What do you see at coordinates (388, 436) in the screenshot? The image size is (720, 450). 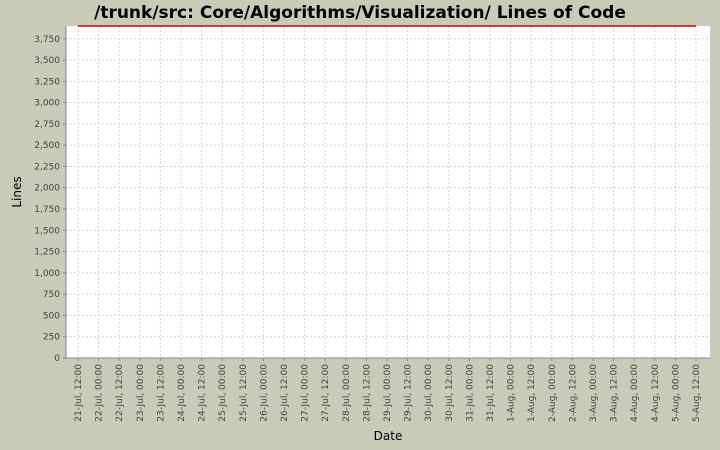 I see `x-axis-label: Date` at bounding box center [388, 436].